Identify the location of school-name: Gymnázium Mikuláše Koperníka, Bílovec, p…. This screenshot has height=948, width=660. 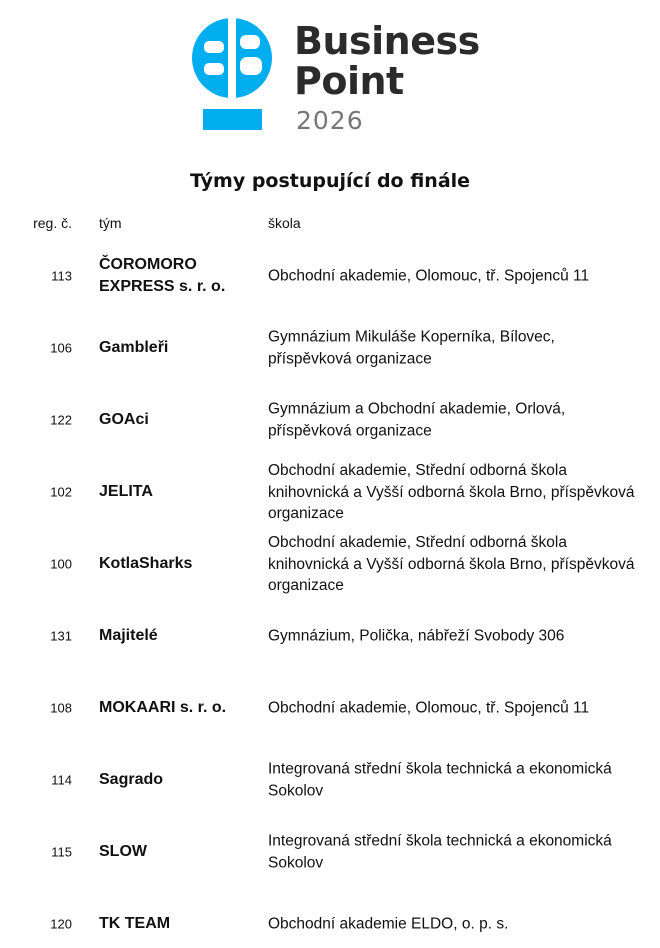
(411, 348).